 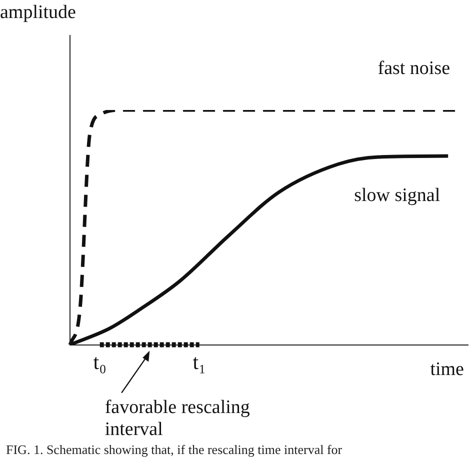 I want to click on text: favorable rescaling interval, so click(x=177, y=418).